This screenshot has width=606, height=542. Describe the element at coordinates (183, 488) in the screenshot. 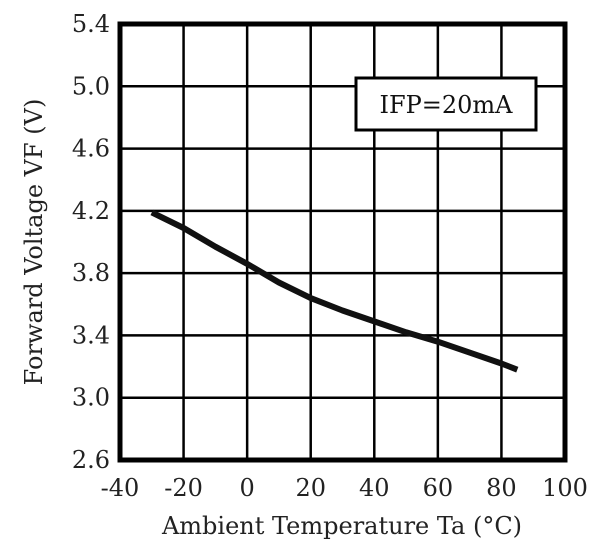

I see `x-tick-label: -20` at that location.